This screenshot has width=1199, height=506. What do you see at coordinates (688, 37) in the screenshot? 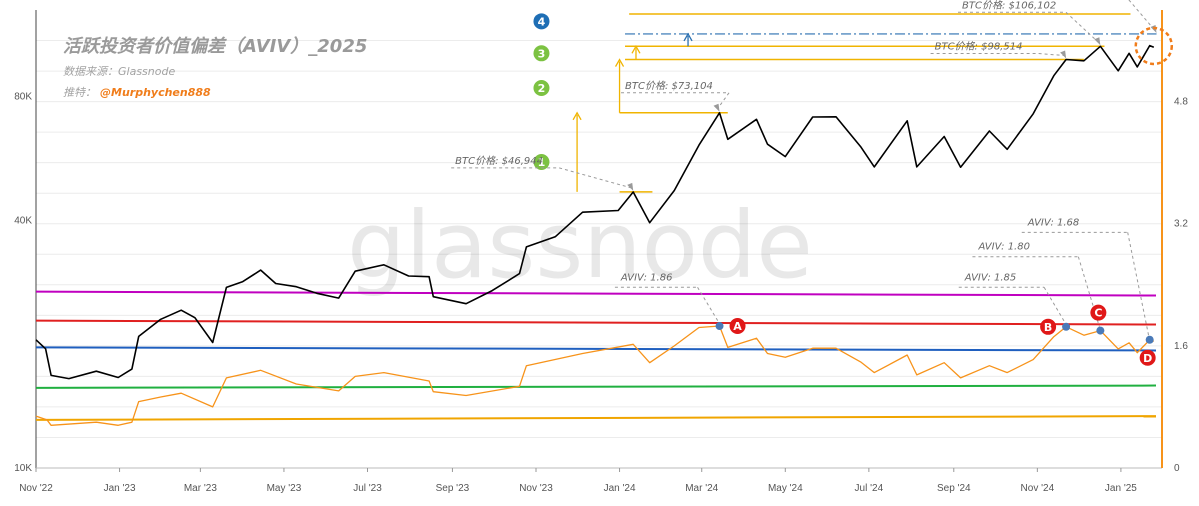
I see `step-arrow-4-head` at bounding box center [688, 37].